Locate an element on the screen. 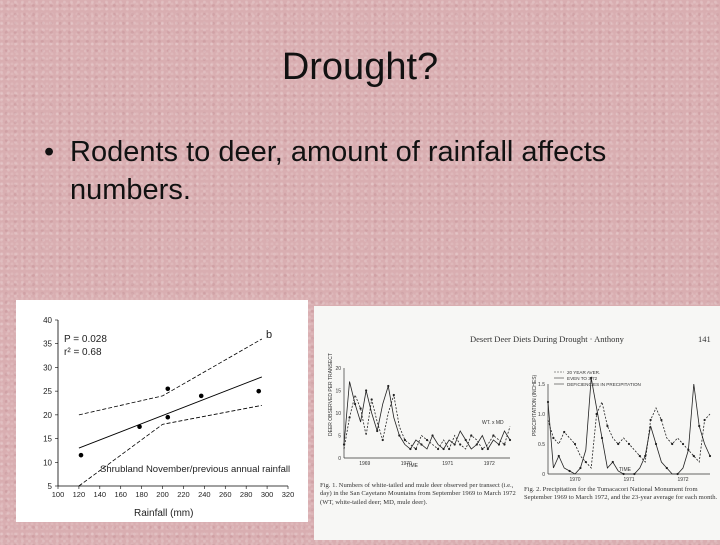 The height and width of the screenshot is (545, 720). regression-line is located at coordinates (170, 412).